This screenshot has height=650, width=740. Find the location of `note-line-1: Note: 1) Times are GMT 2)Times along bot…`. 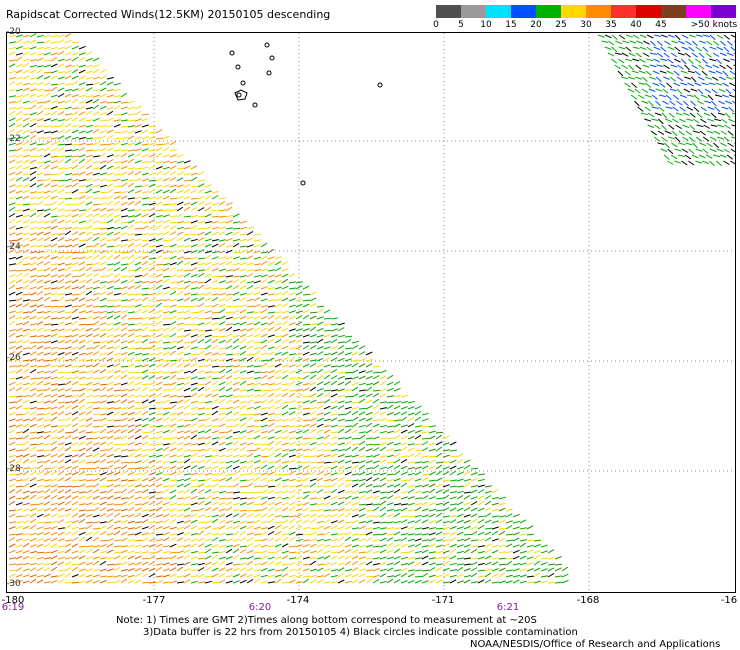

note-line-1: Note: 1) Times are GMT 2)Times along bot… is located at coordinates (326, 620).